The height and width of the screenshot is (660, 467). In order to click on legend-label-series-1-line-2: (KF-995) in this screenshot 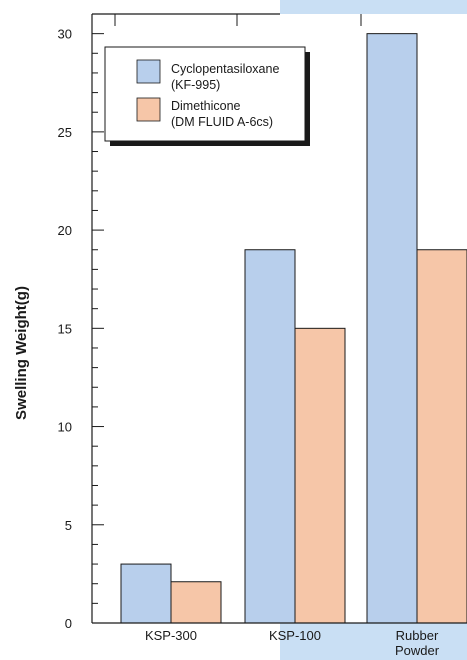, I will do `click(195, 85)`.